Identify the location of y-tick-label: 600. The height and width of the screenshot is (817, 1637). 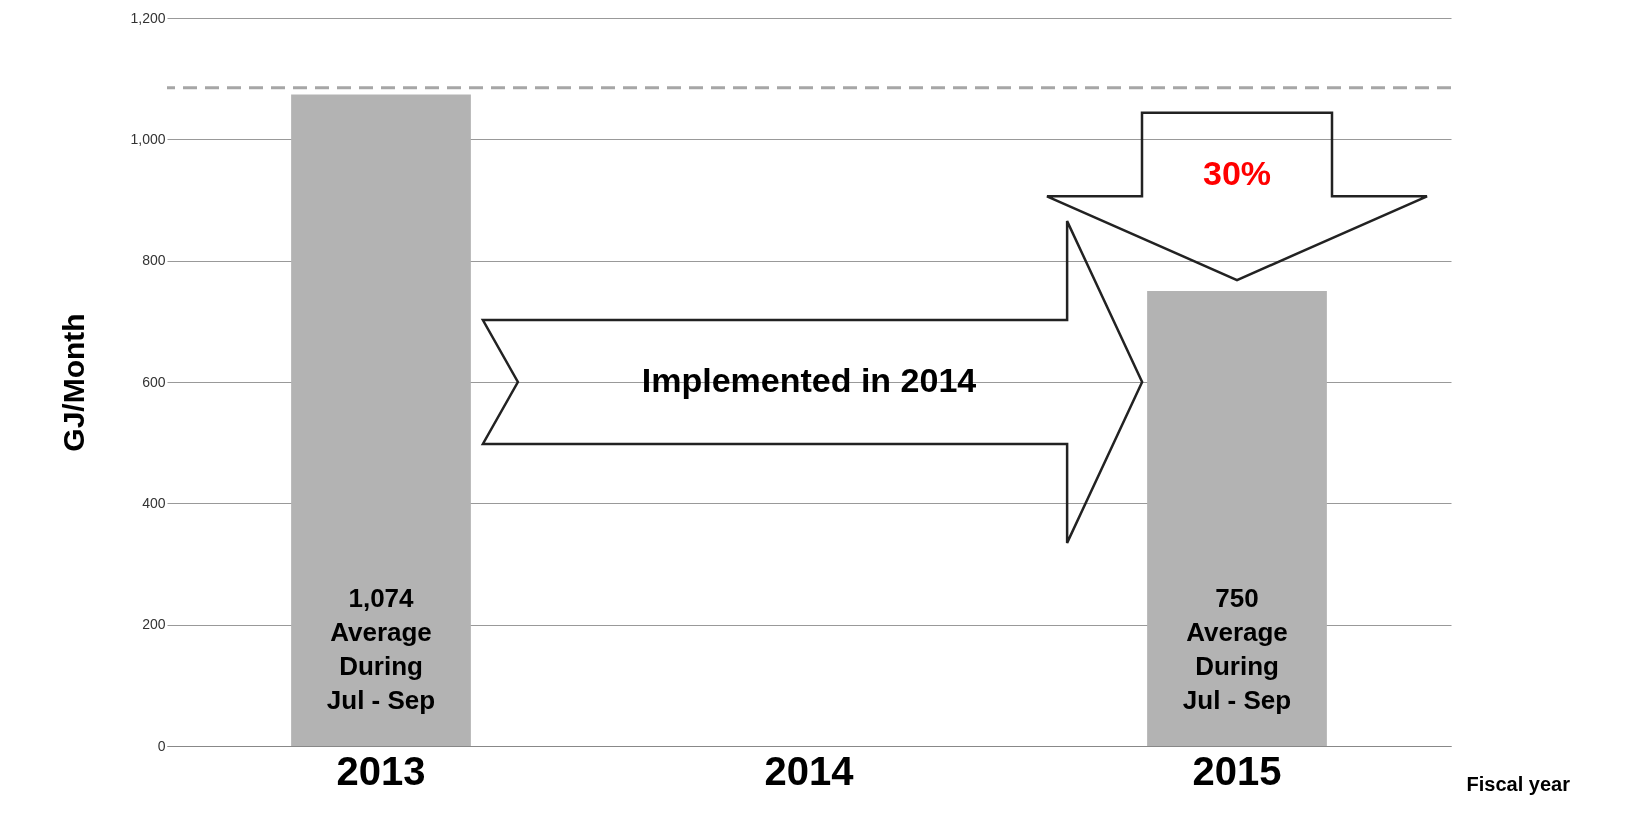
(154, 381).